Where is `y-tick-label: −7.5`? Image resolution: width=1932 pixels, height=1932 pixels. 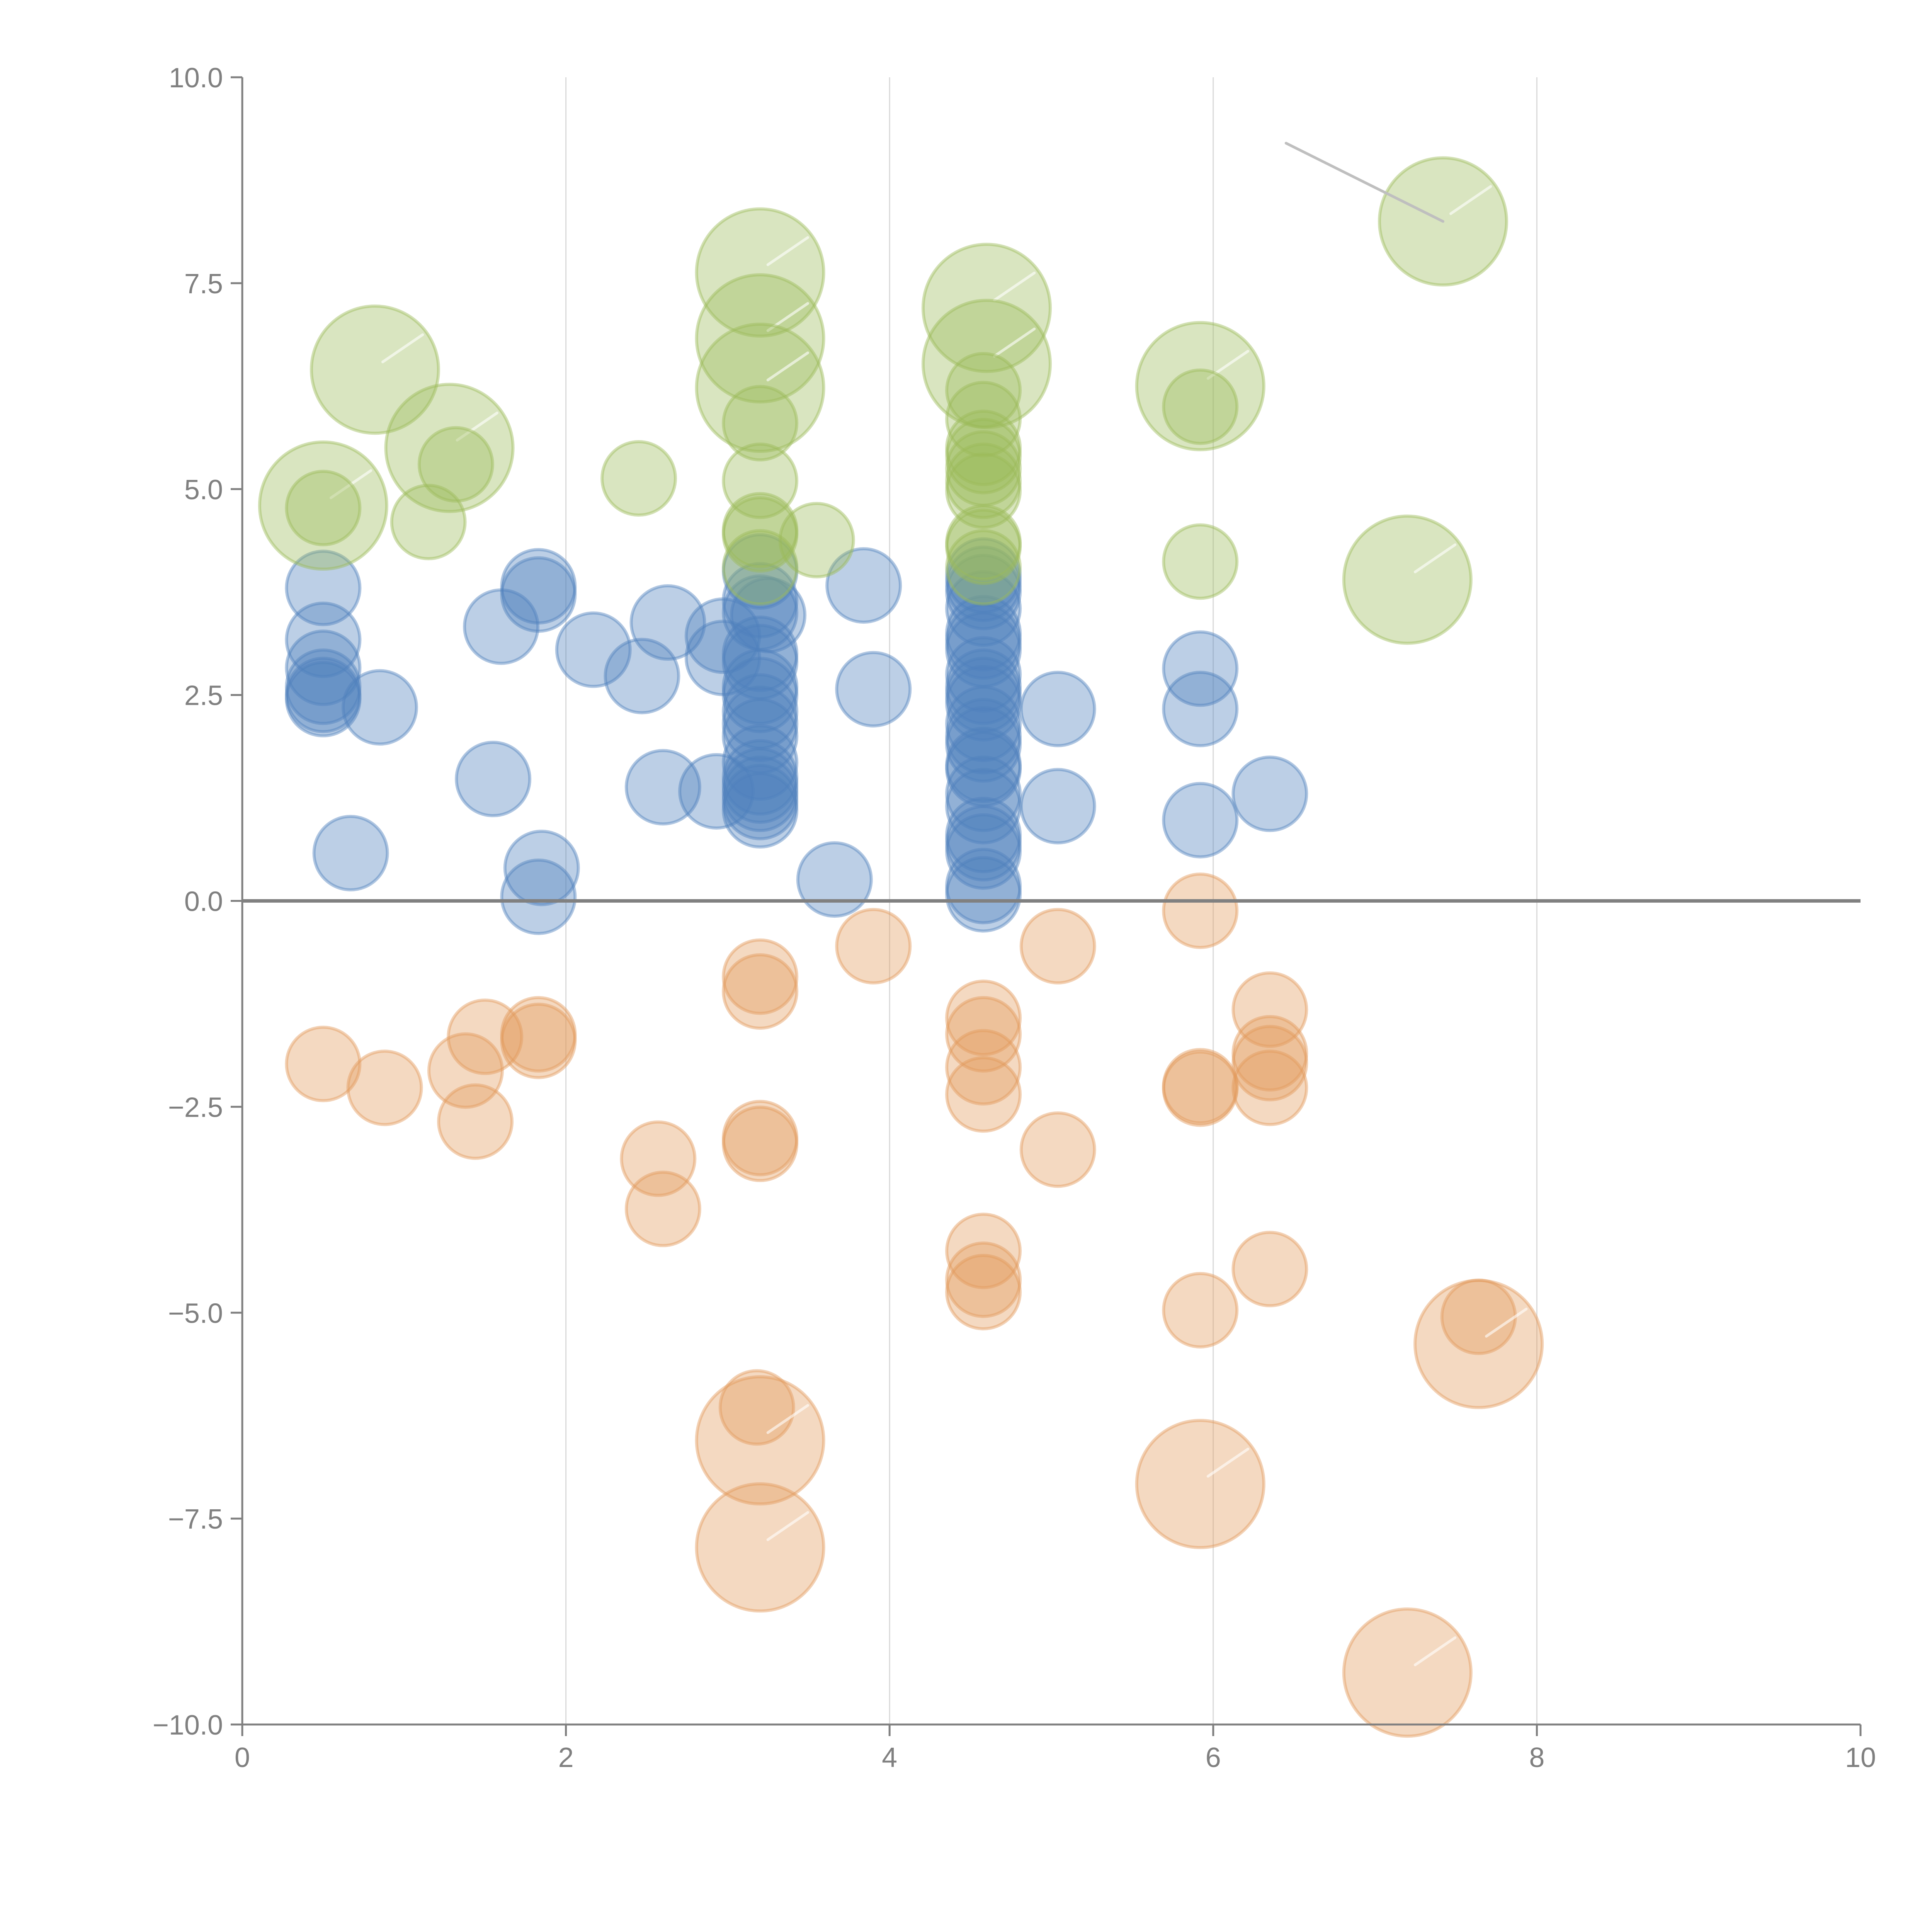 y-tick-label: −7.5 is located at coordinates (196, 1519).